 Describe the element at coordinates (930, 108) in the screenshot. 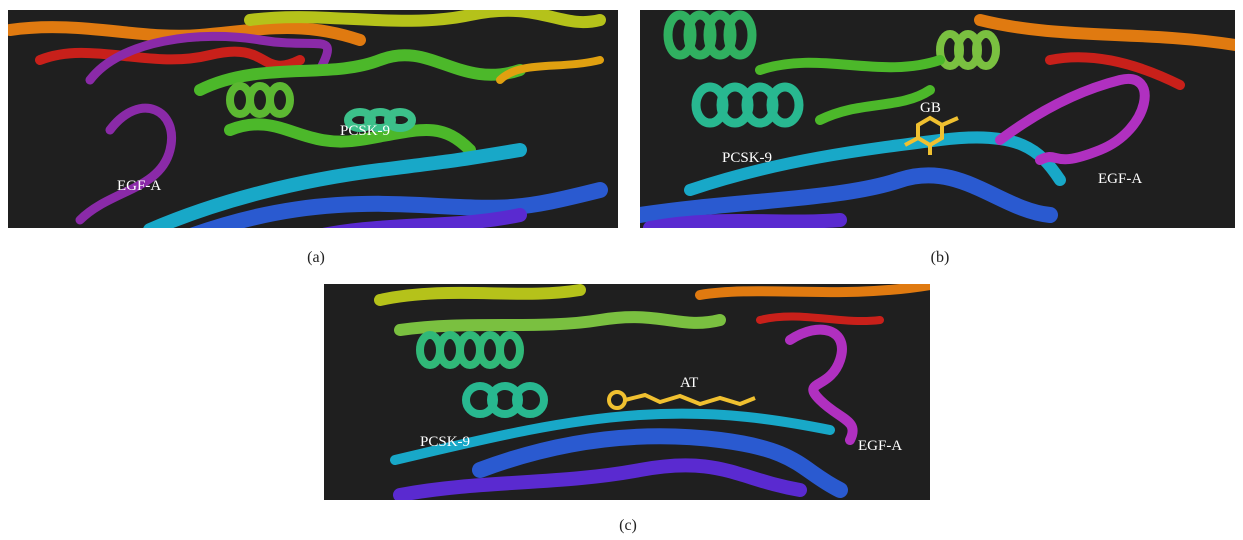

I see `structure-label: GB` at that location.